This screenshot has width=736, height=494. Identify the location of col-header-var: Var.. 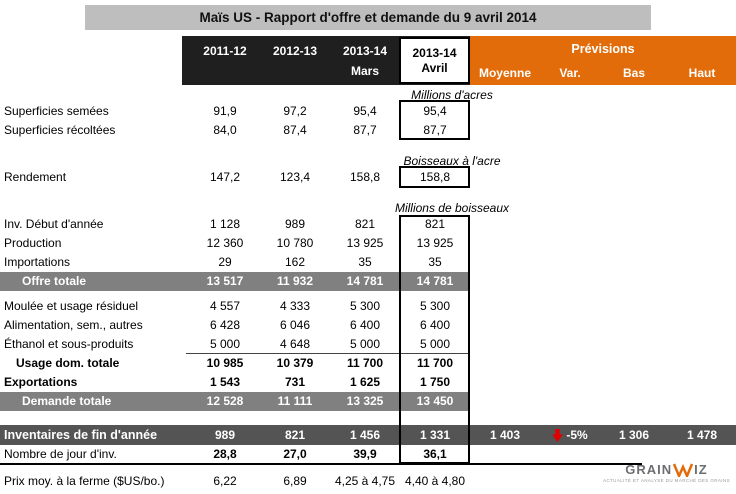
(570, 73).